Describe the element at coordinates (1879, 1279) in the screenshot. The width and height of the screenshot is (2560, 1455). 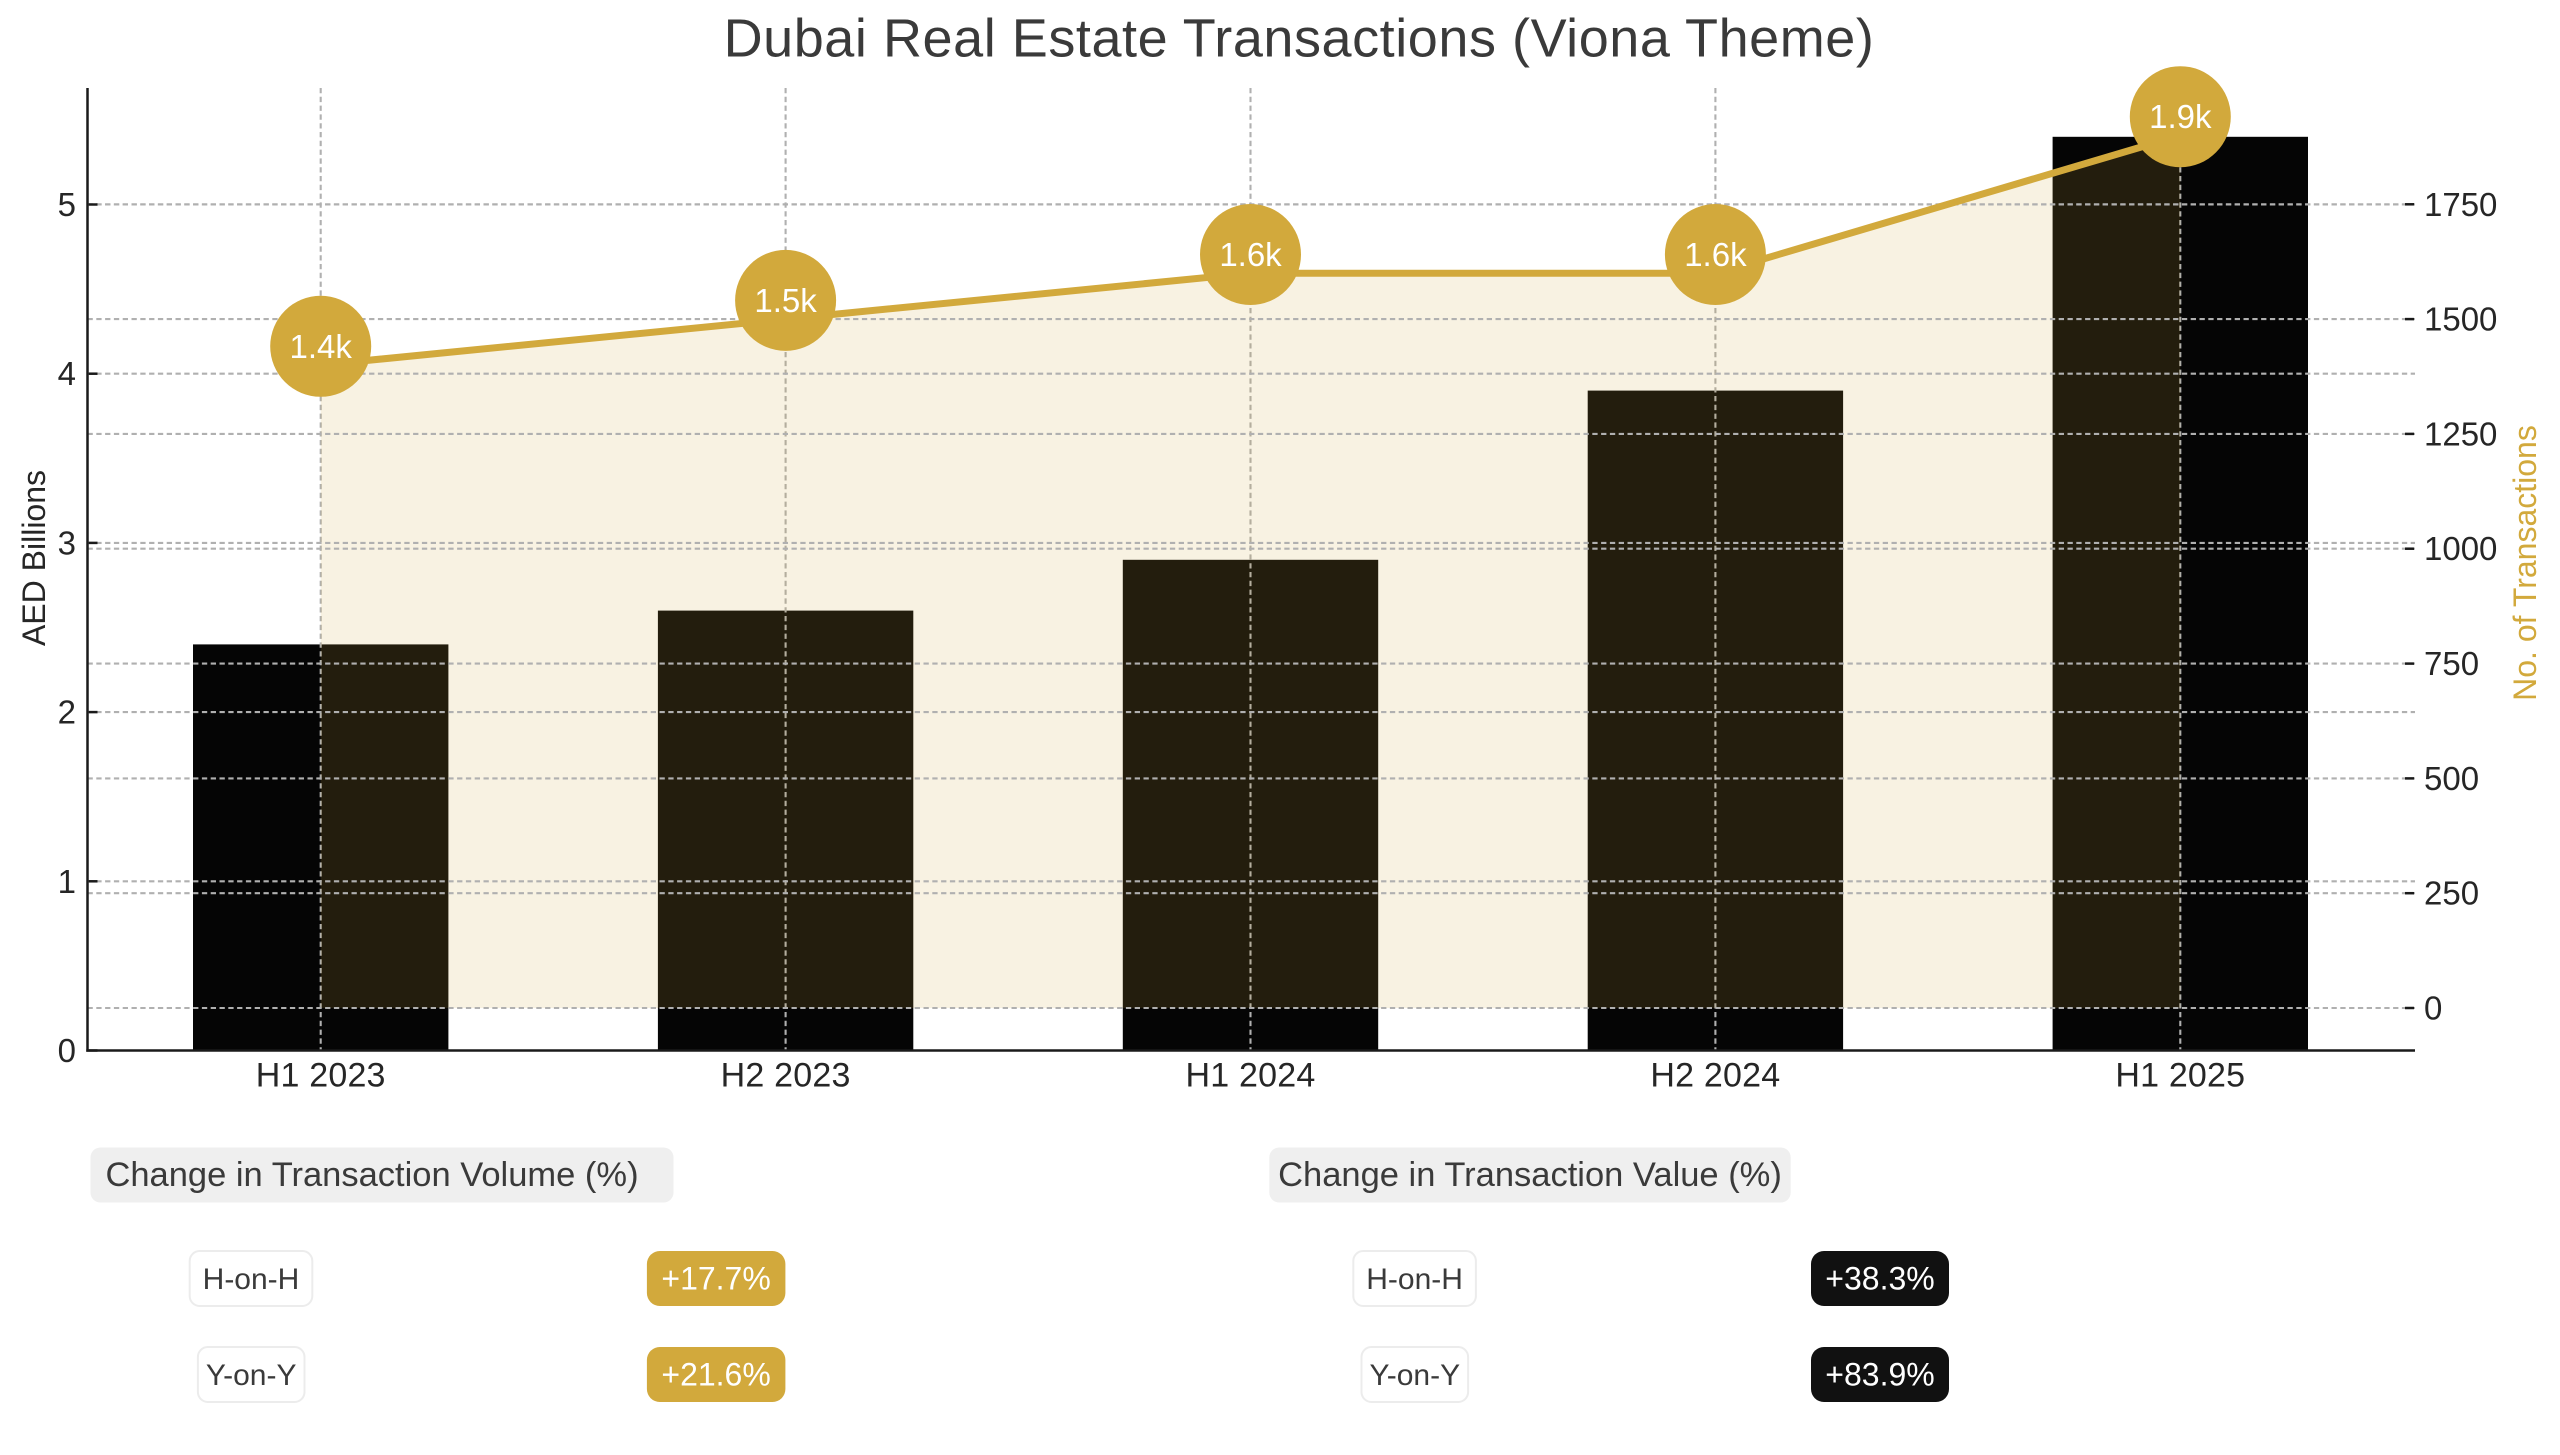
I see `svg-text: +38.3%` at that location.